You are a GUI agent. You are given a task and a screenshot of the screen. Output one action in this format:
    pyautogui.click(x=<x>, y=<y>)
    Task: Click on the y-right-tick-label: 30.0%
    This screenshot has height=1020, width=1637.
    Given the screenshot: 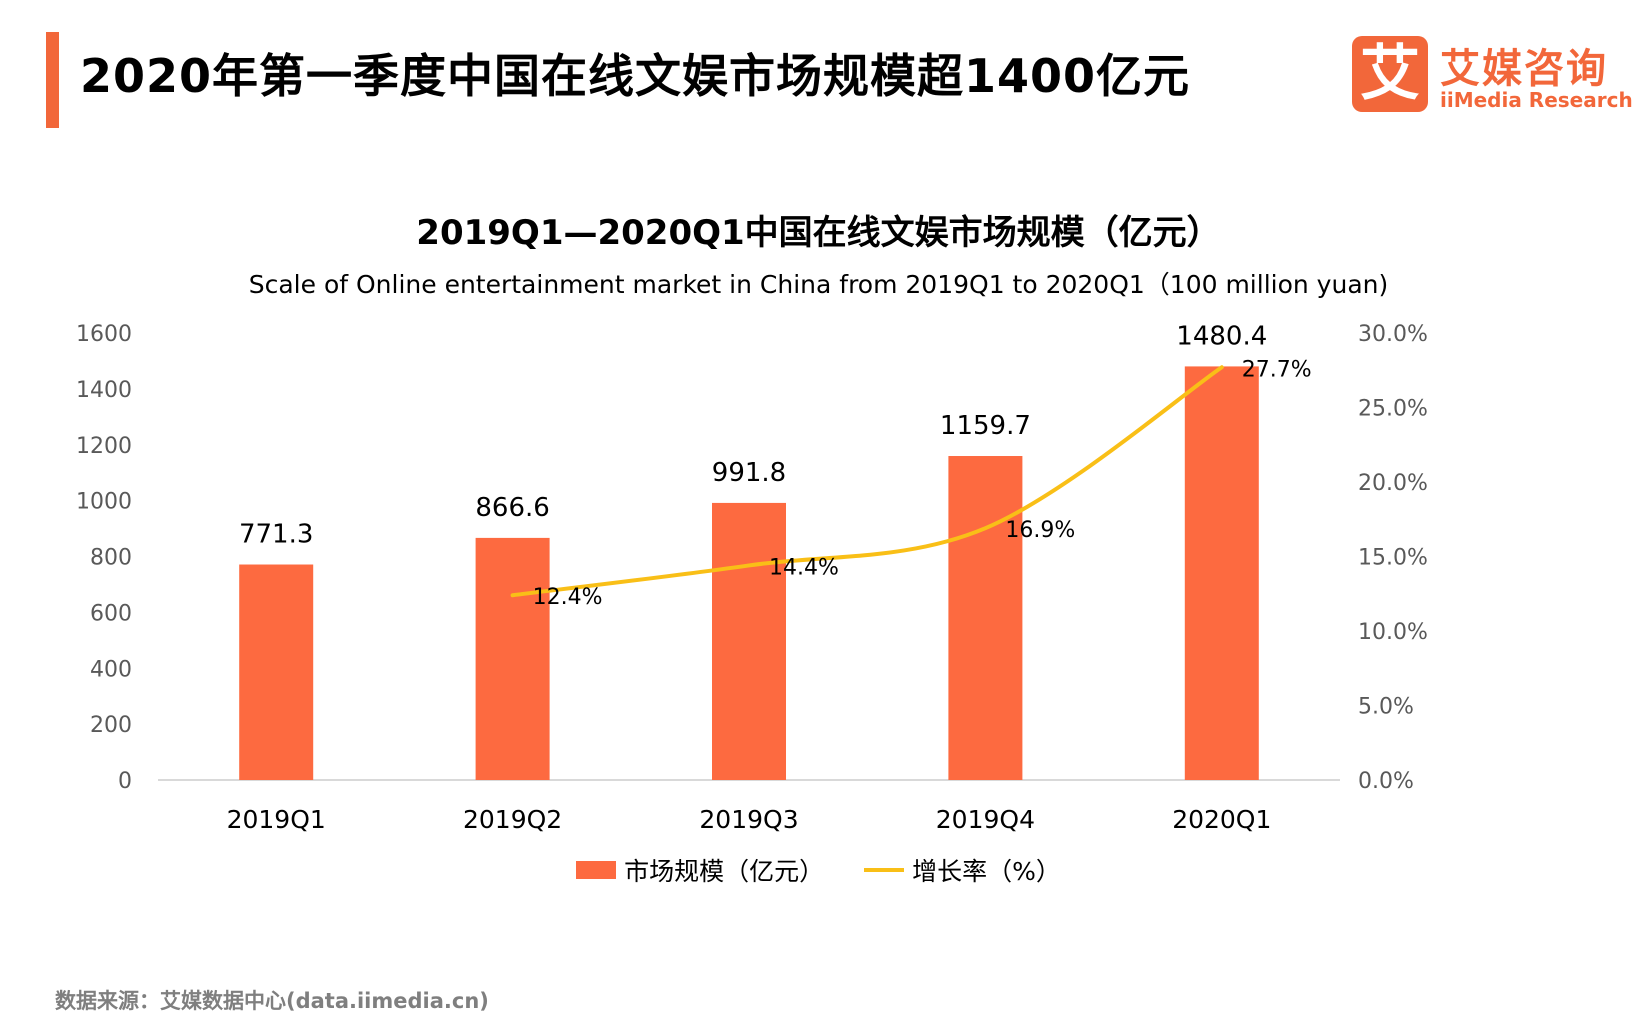 What is the action you would take?
    pyautogui.click(x=1393, y=334)
    